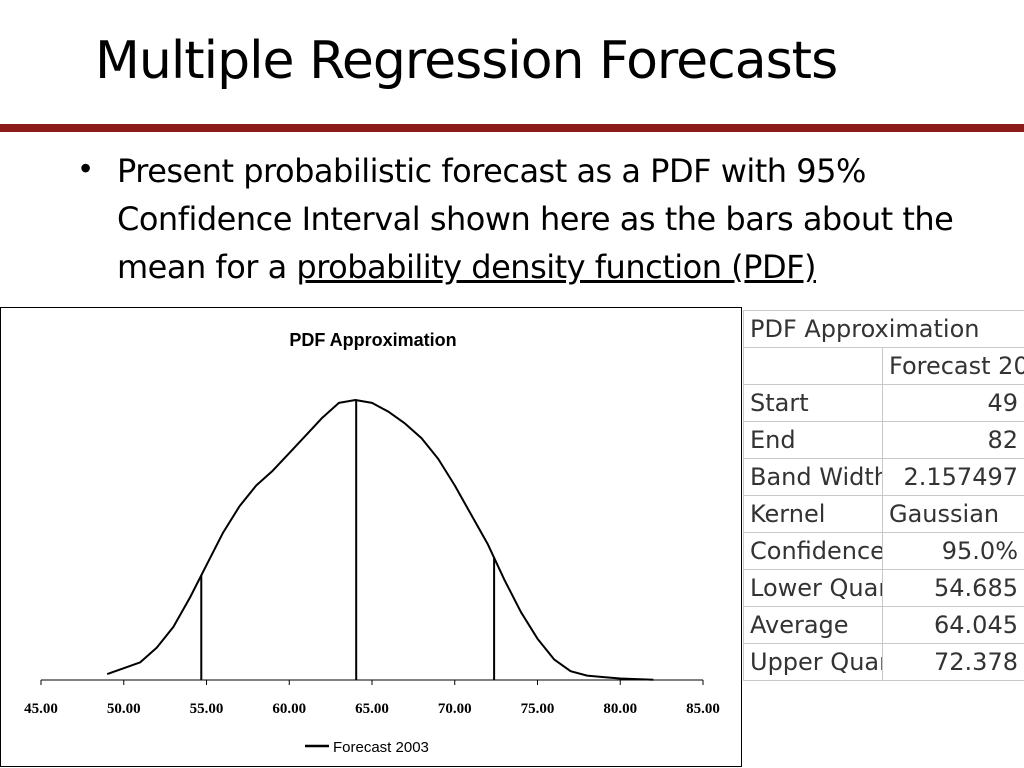 The height and width of the screenshot is (768, 1024). What do you see at coordinates (372, 709) in the screenshot?
I see `x-tick-label: 65.00` at bounding box center [372, 709].